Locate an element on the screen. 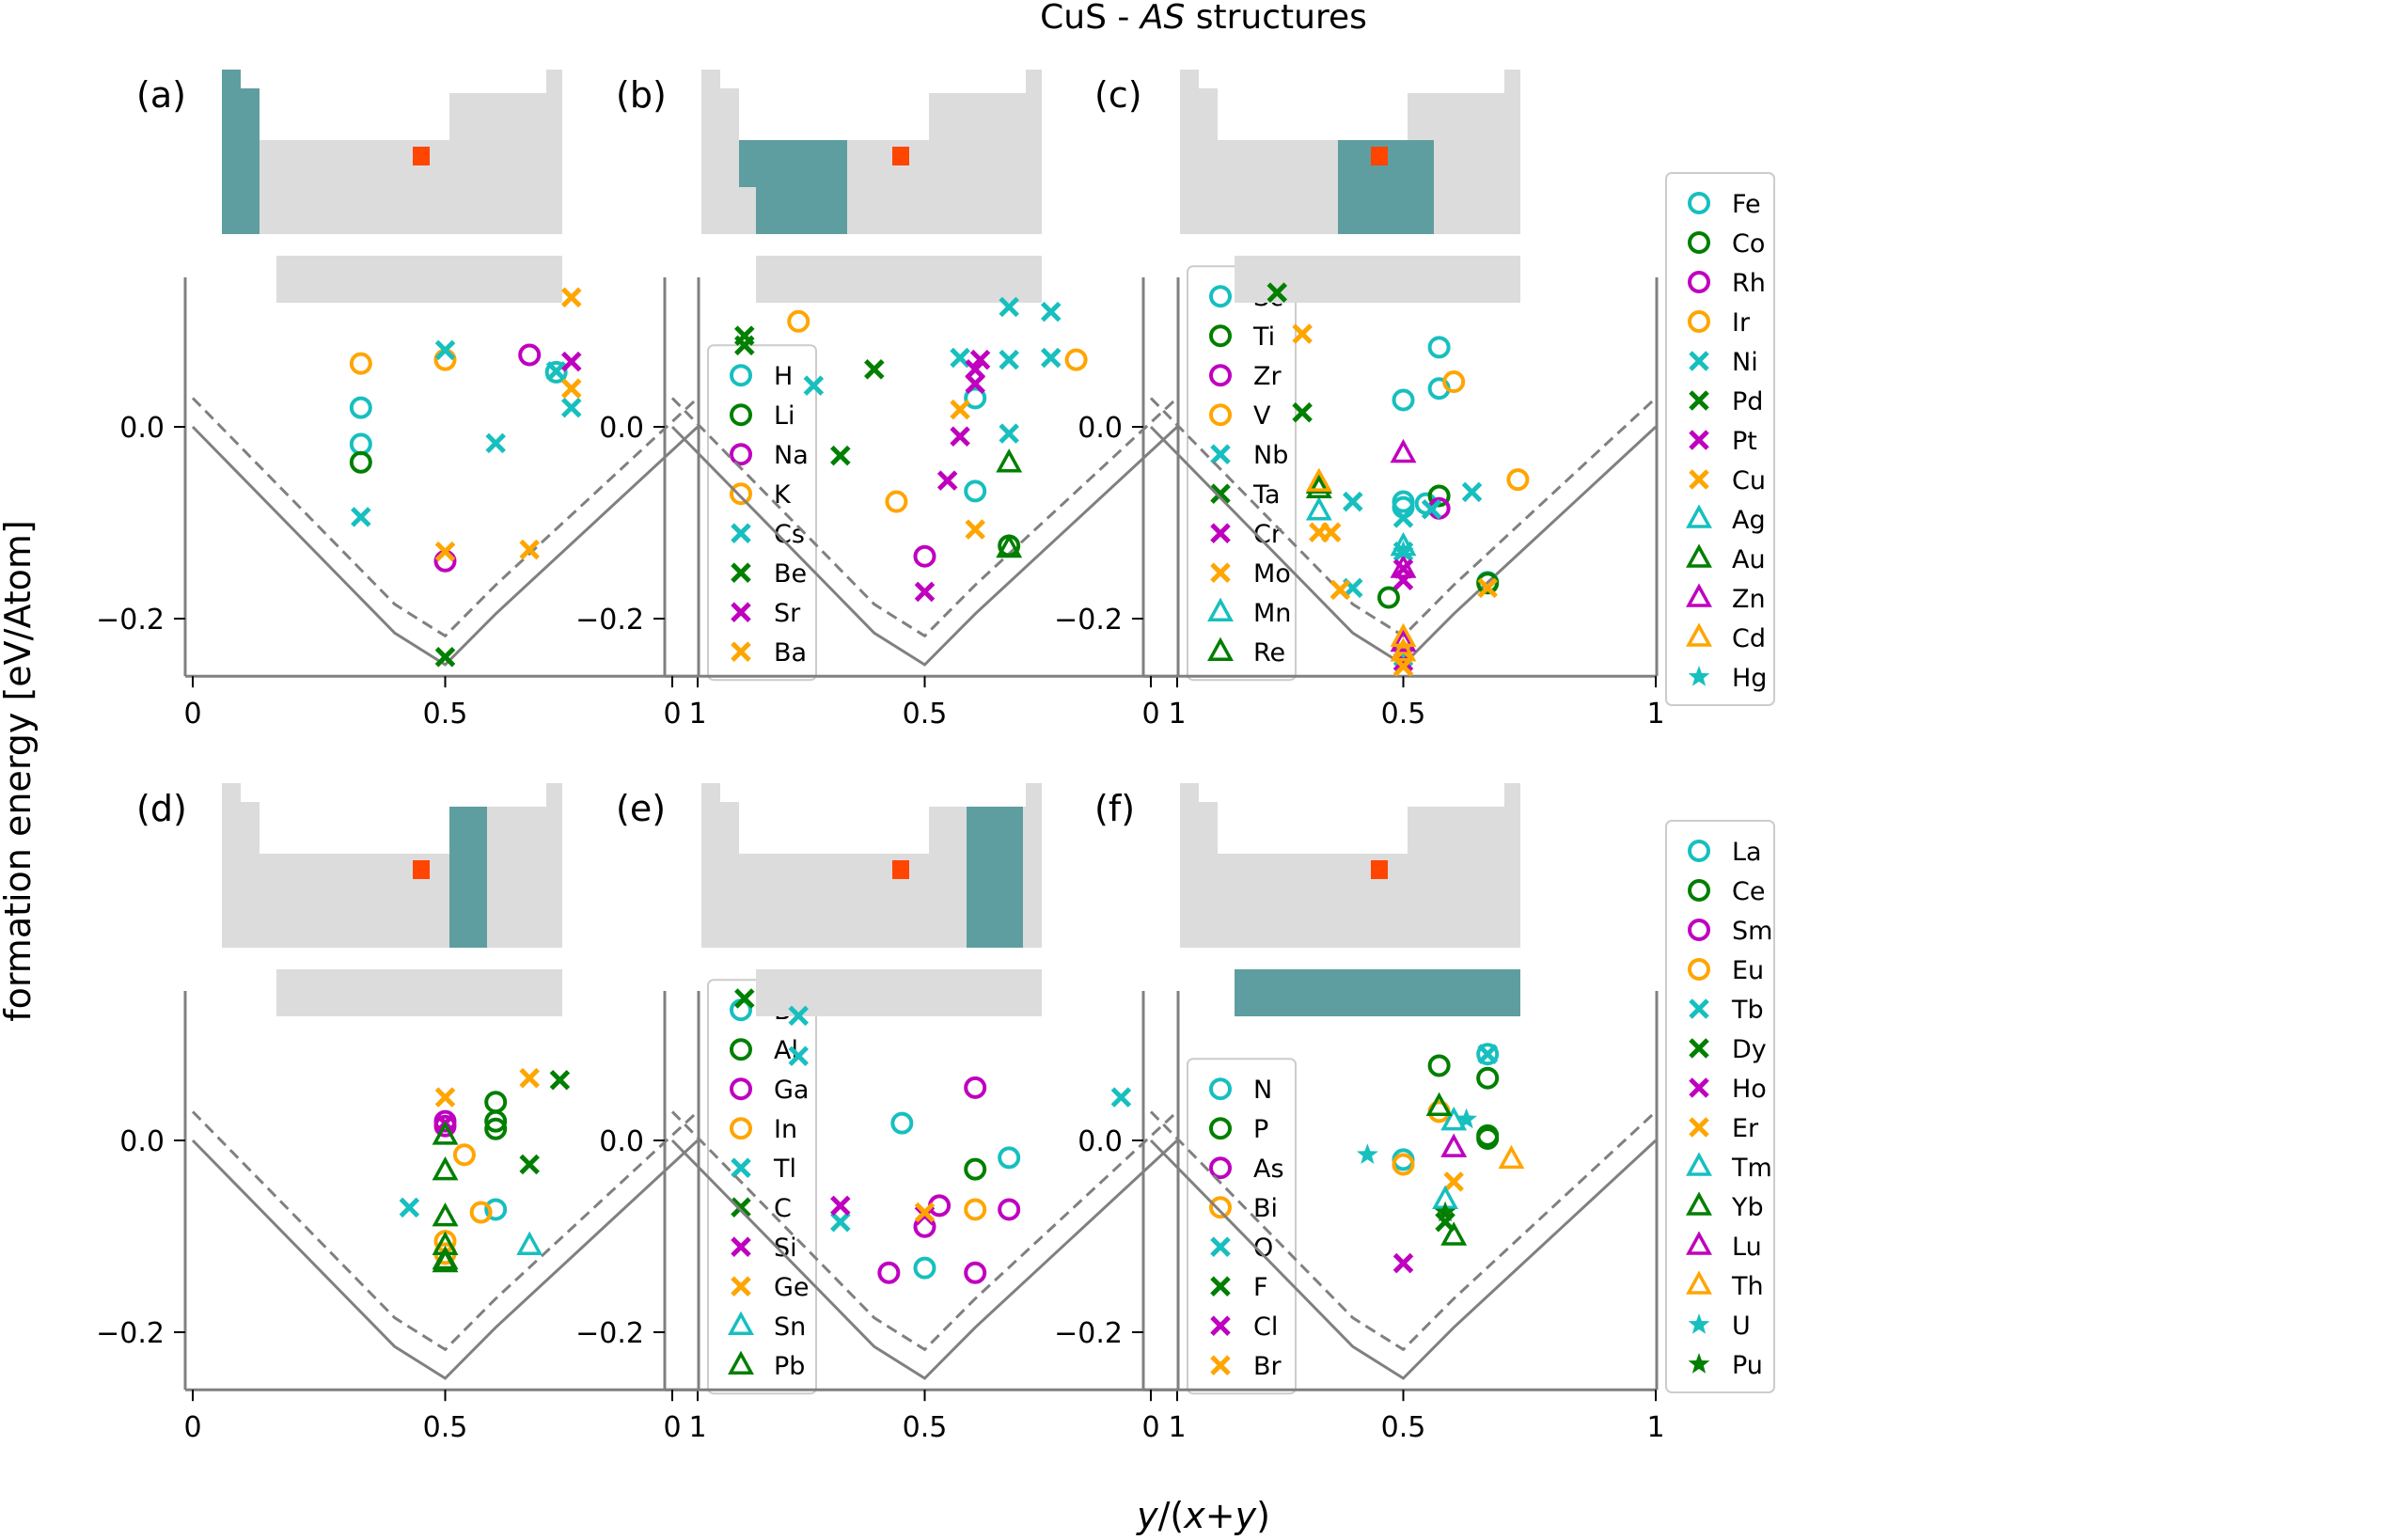 The height and width of the screenshot is (1540, 2407). legend-marker-sc is located at coordinates (1220, 296).